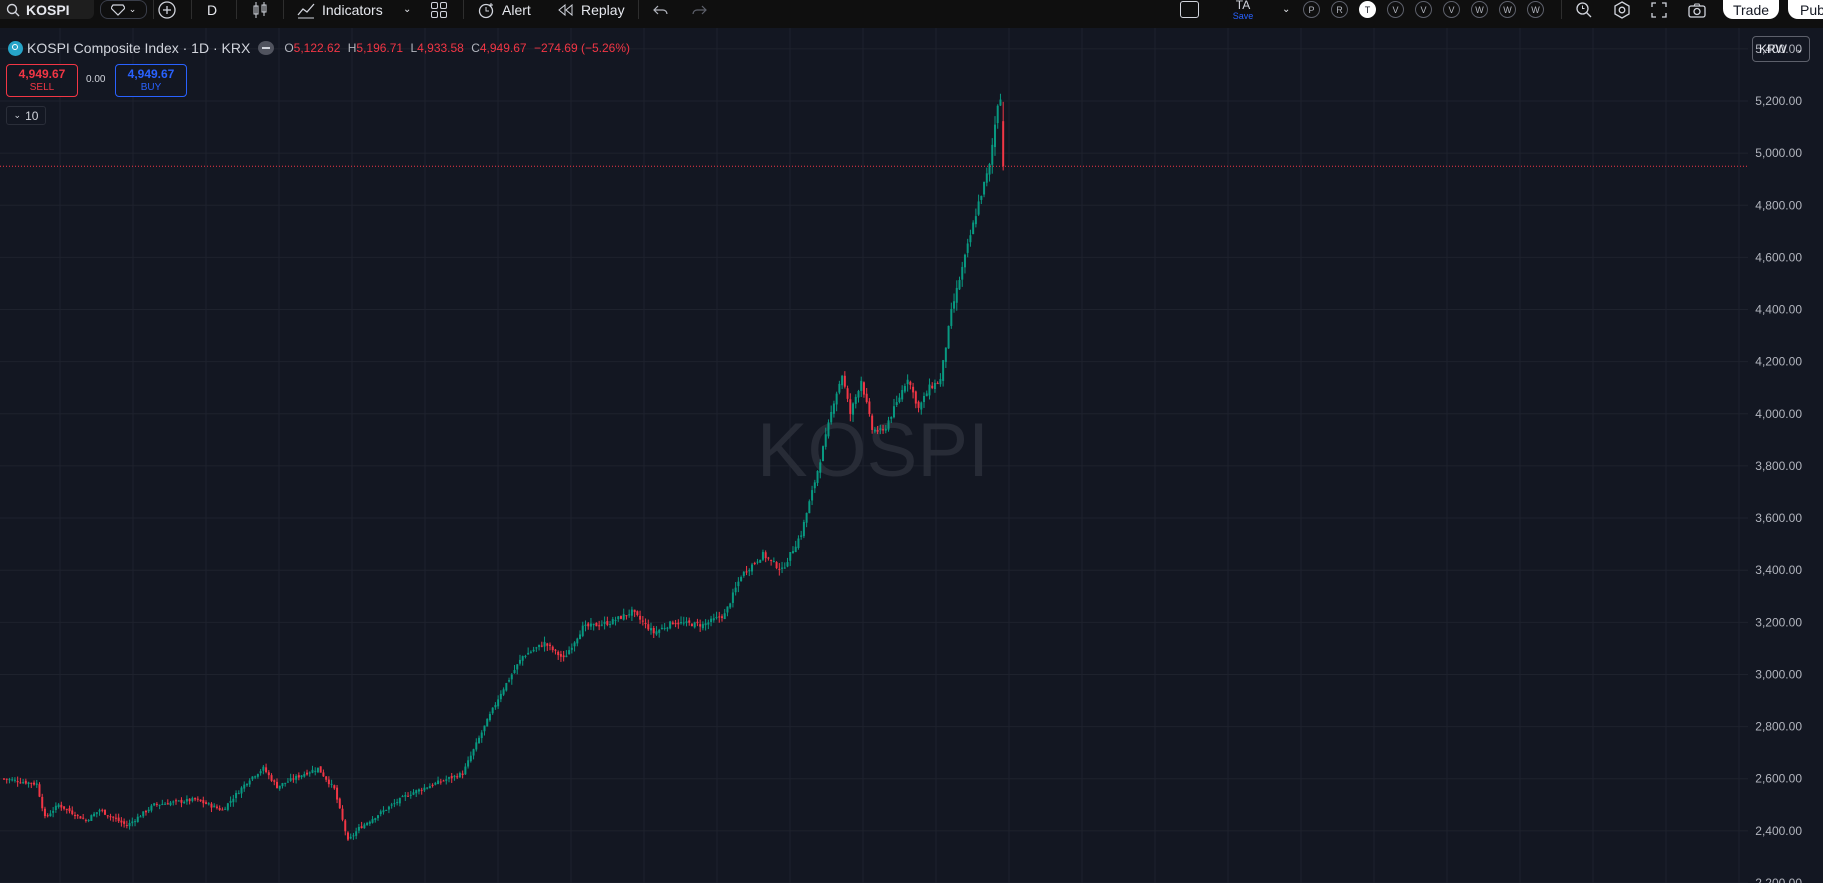 This screenshot has height=883, width=1823. I want to click on snapshot-button, so click(1697, 9).